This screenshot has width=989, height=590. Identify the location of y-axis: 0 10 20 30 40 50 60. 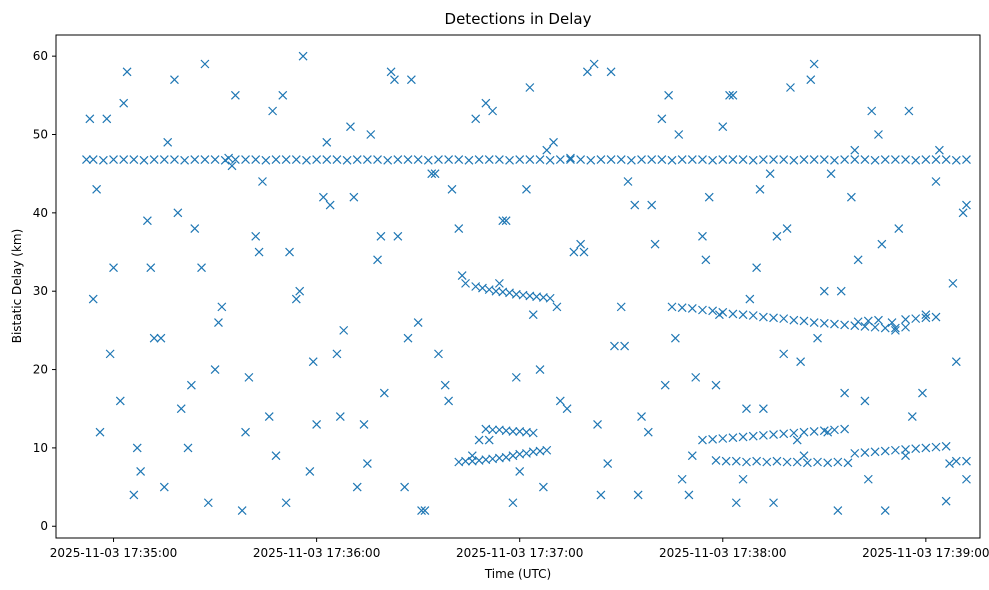
(44, 291).